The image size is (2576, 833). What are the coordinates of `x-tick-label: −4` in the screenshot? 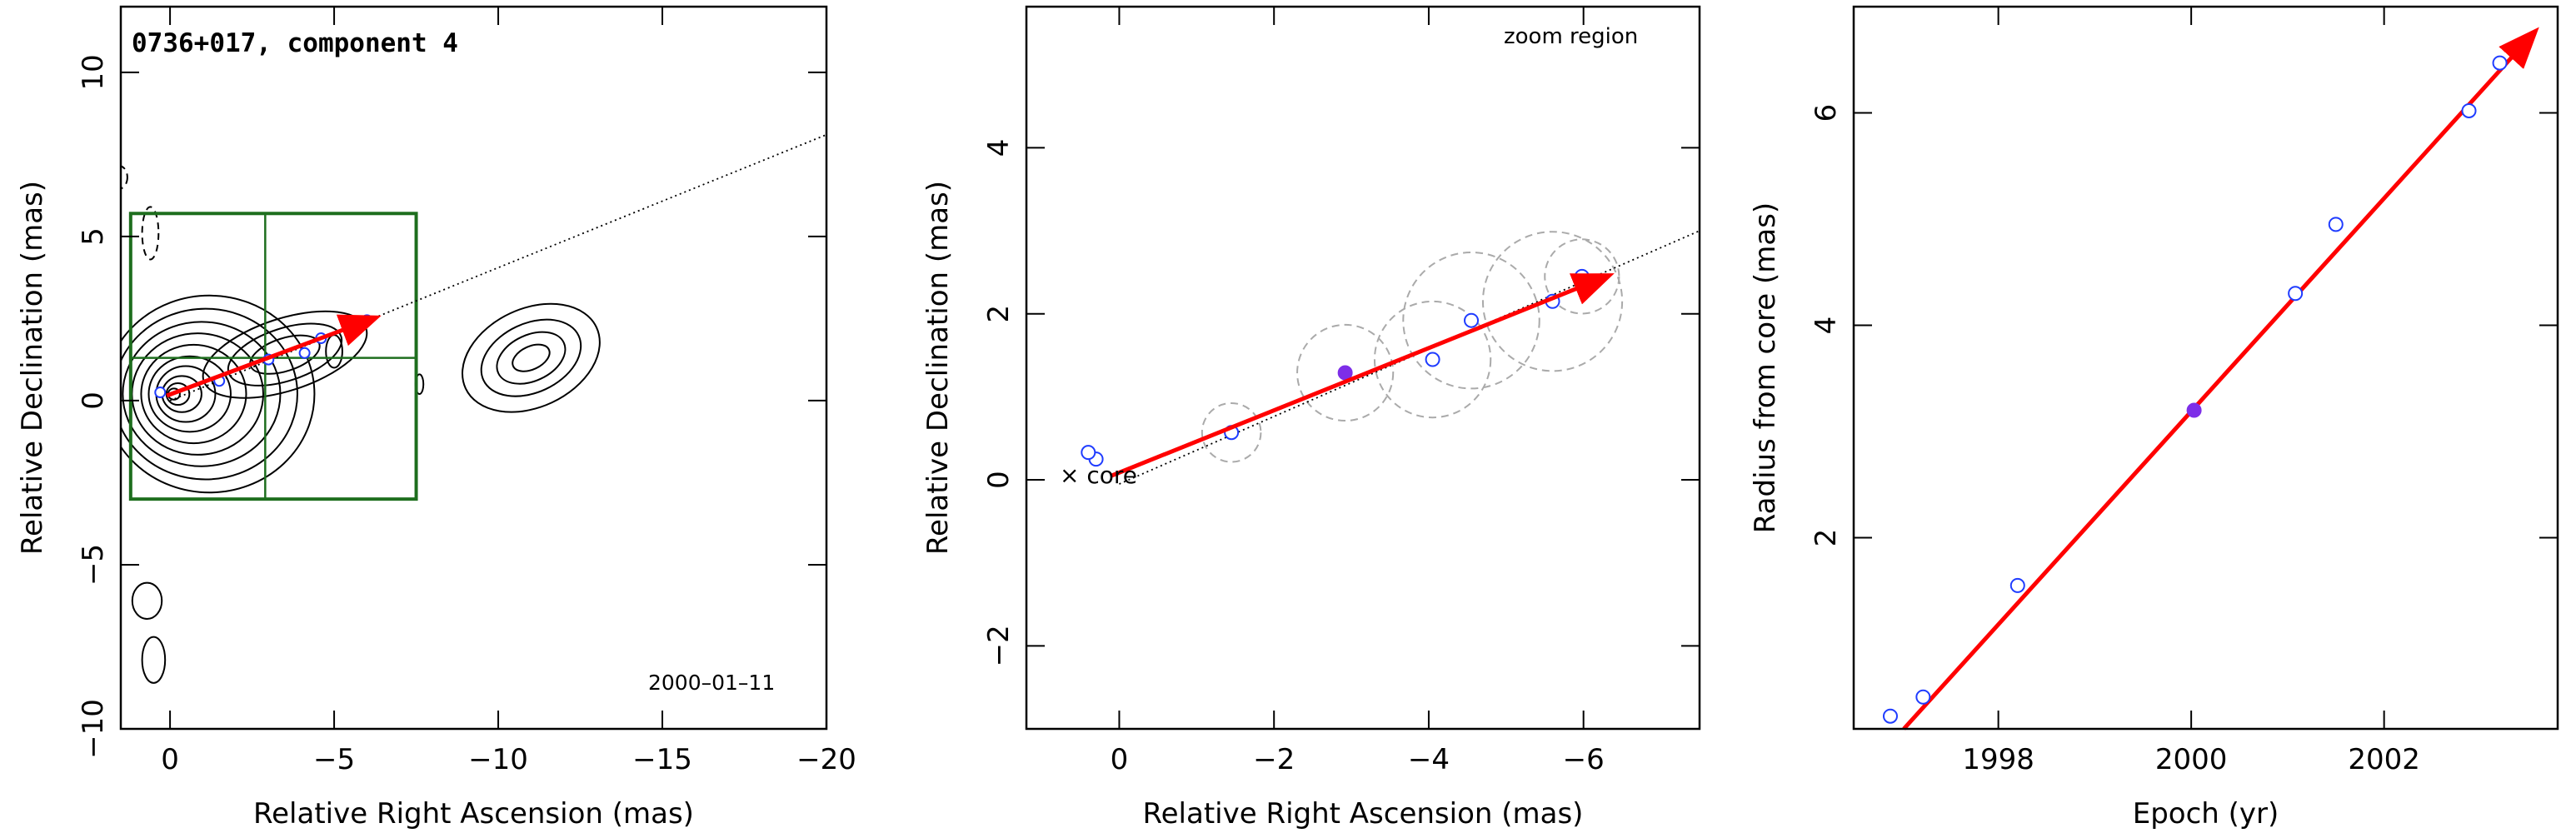 It's located at (1429, 759).